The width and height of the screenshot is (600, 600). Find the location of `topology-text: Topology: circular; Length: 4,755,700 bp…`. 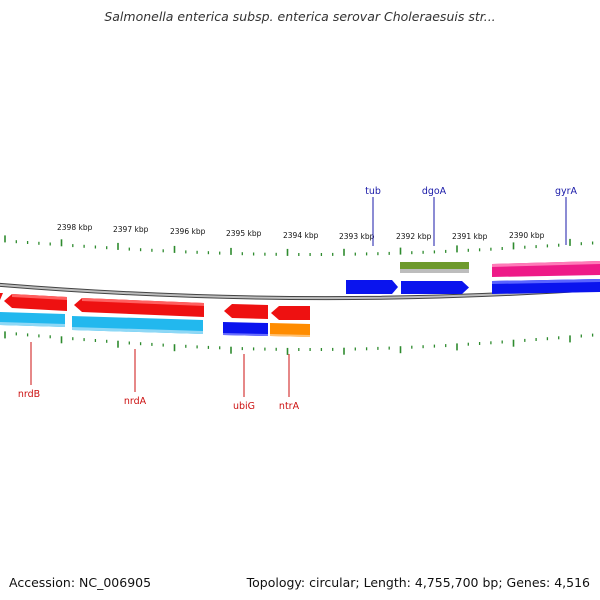

topology-text: Topology: circular; Length: 4,755,700 bp… is located at coordinates (418, 582).